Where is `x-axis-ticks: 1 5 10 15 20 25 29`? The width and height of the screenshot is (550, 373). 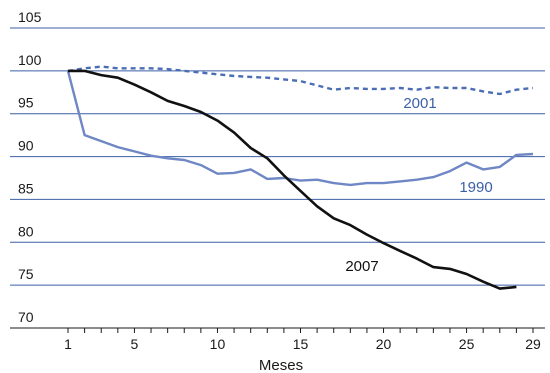 x-axis-ticks: 1 5 10 15 20 25 29 is located at coordinates (277, 339).